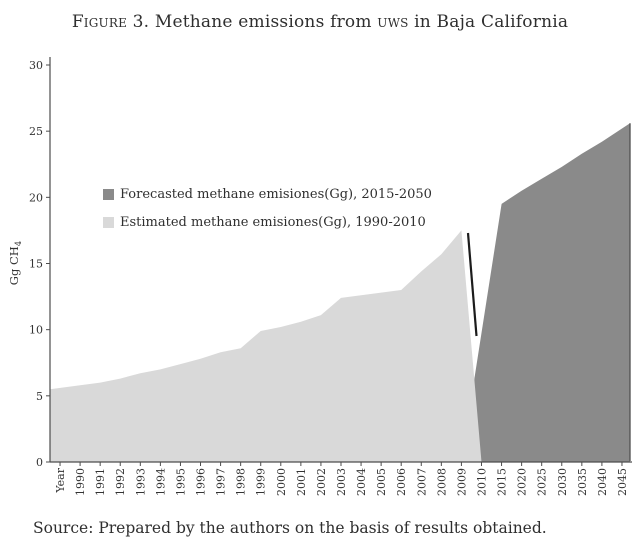 This screenshot has width=640, height=553. I want to click on y-axis-title: Gg CH4, so click(15, 263).